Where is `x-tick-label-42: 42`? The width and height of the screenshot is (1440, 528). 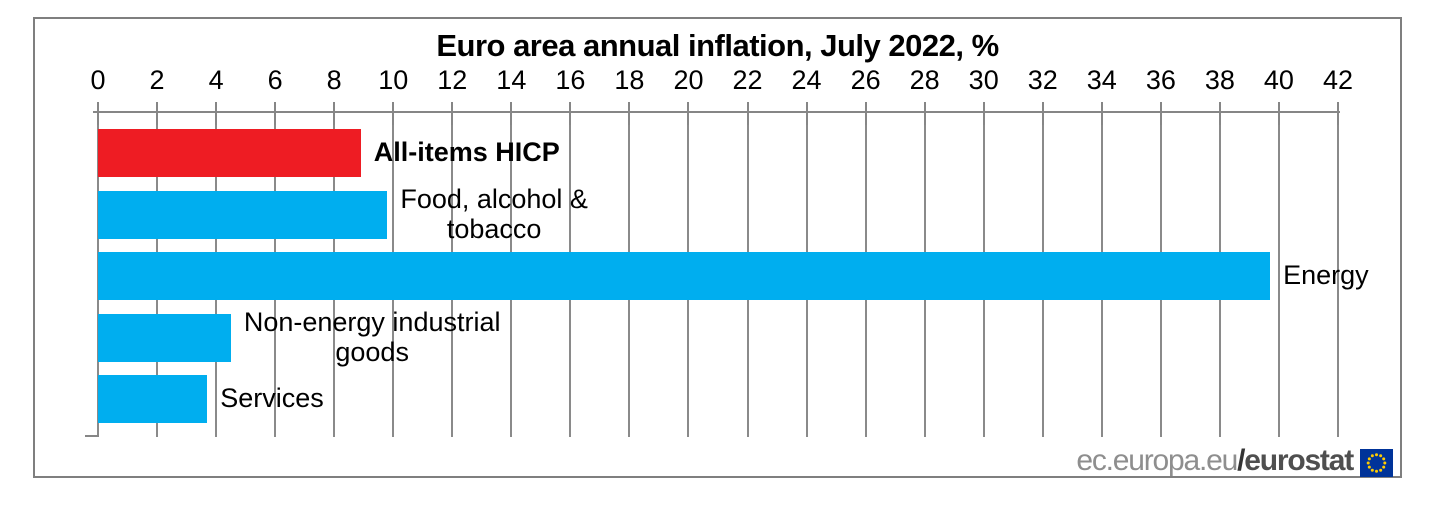
x-tick-label-42: 42 is located at coordinates (1338, 80).